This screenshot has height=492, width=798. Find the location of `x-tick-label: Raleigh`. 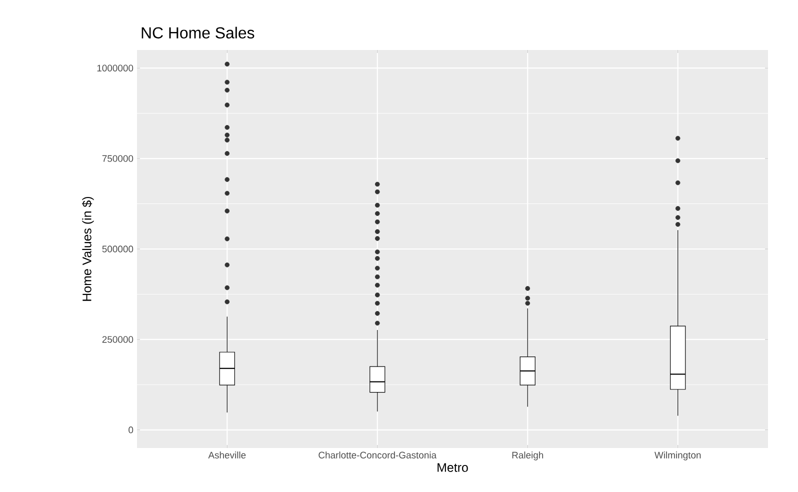

x-tick-label: Raleigh is located at coordinates (528, 456).